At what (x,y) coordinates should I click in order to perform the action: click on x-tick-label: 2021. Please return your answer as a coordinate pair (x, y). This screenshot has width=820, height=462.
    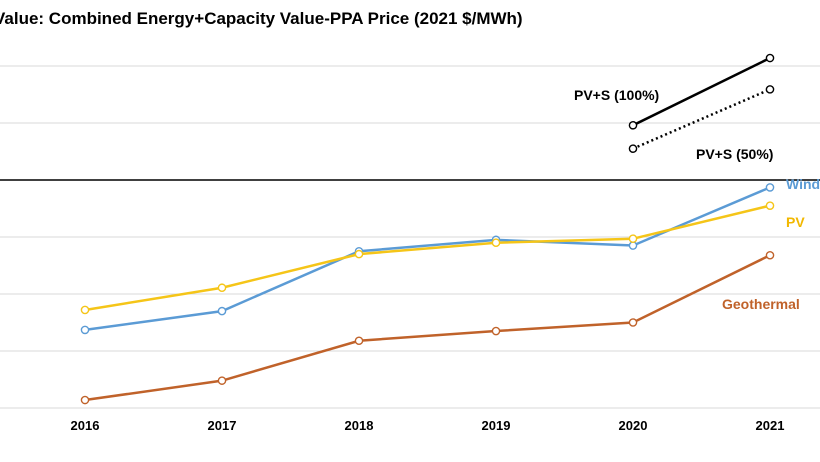
    Looking at the image, I should click on (770, 425).